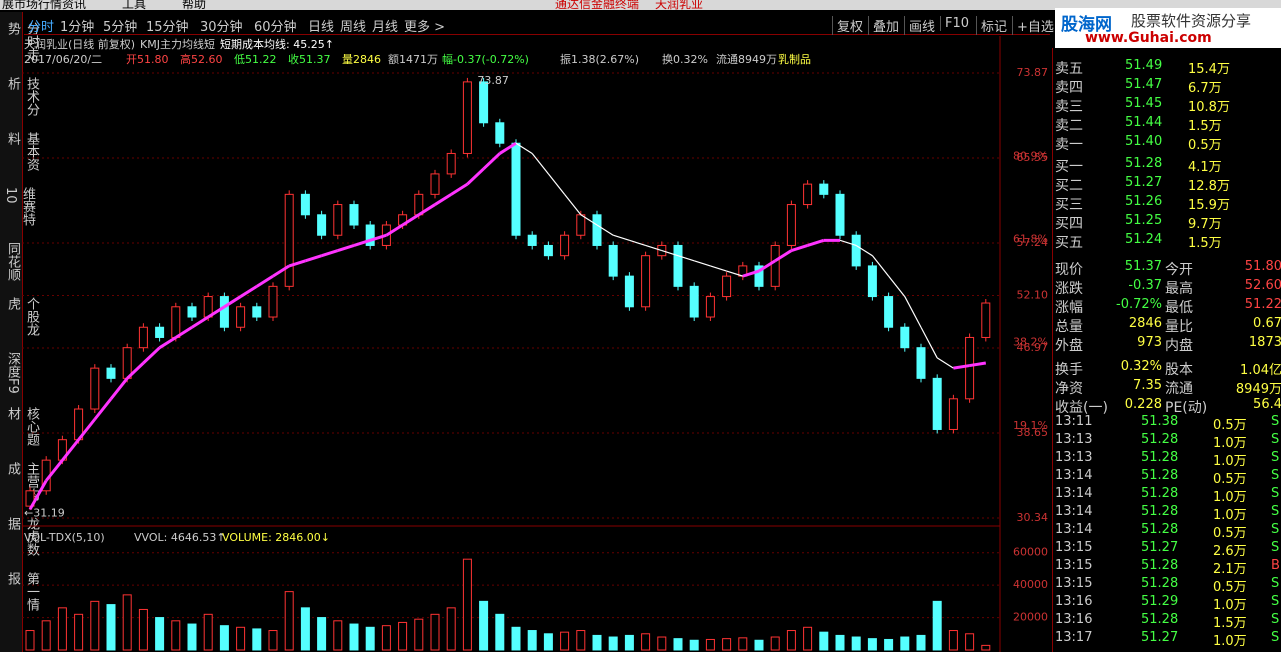  What do you see at coordinates (1069, 186) in the screenshot?
I see `book-label: 买二` at bounding box center [1069, 186].